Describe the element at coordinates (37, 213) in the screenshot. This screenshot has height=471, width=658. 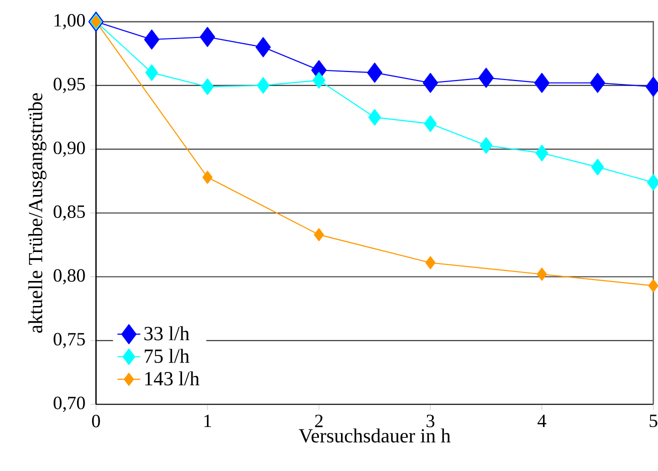
I see `y-axis-title: aktuelle Trübe/Ausgangstrübe` at that location.